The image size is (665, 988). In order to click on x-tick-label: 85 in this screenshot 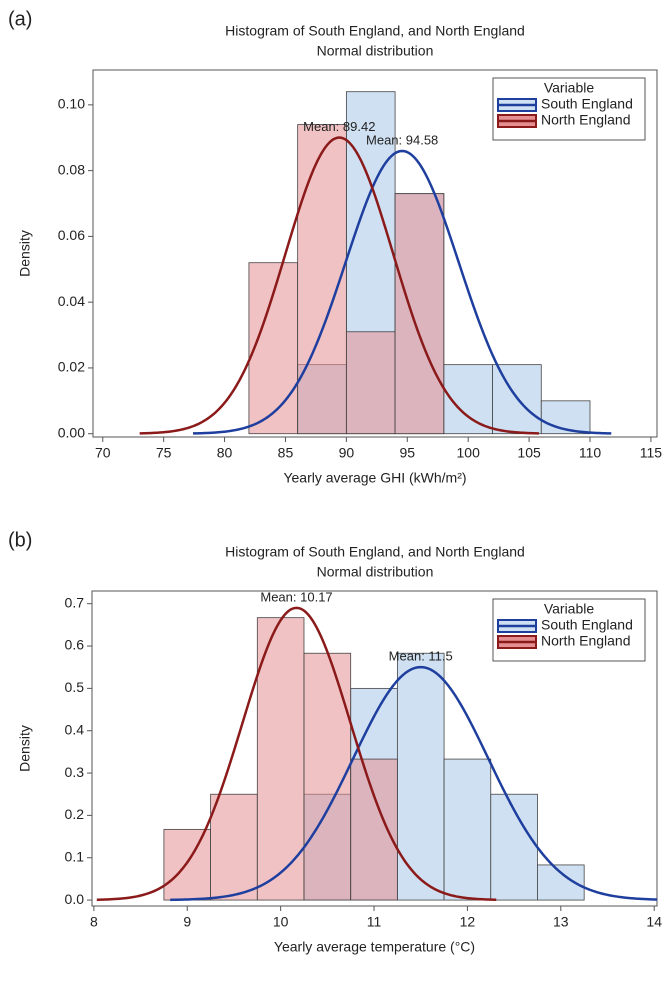, I will do `click(286, 453)`.